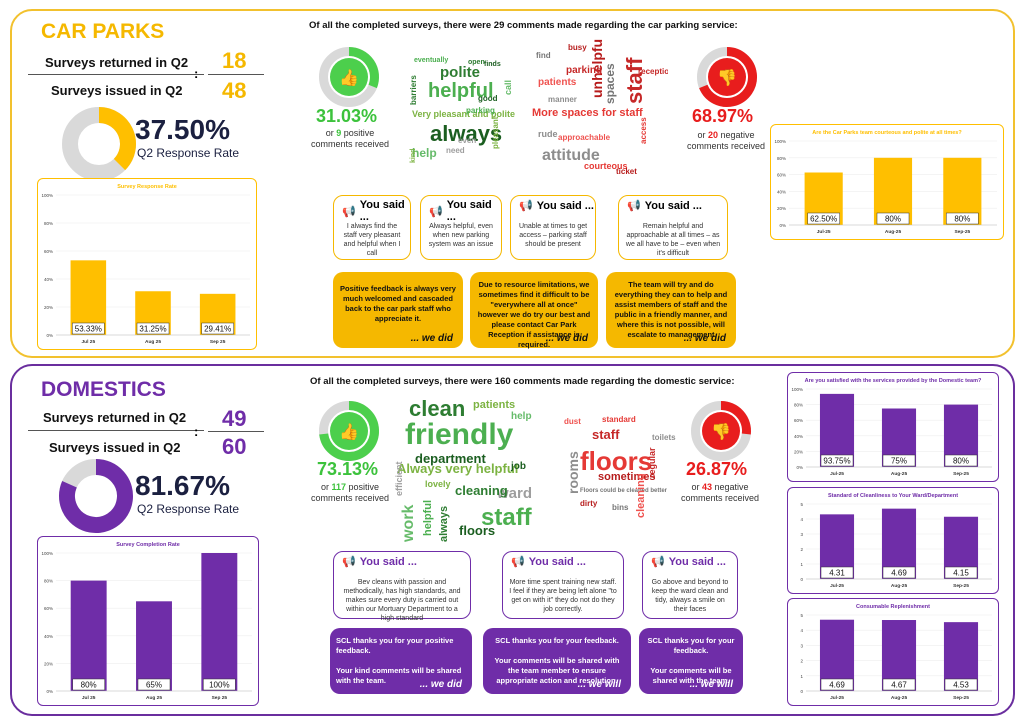  I want to click on data-label: 4.31, so click(837, 573).